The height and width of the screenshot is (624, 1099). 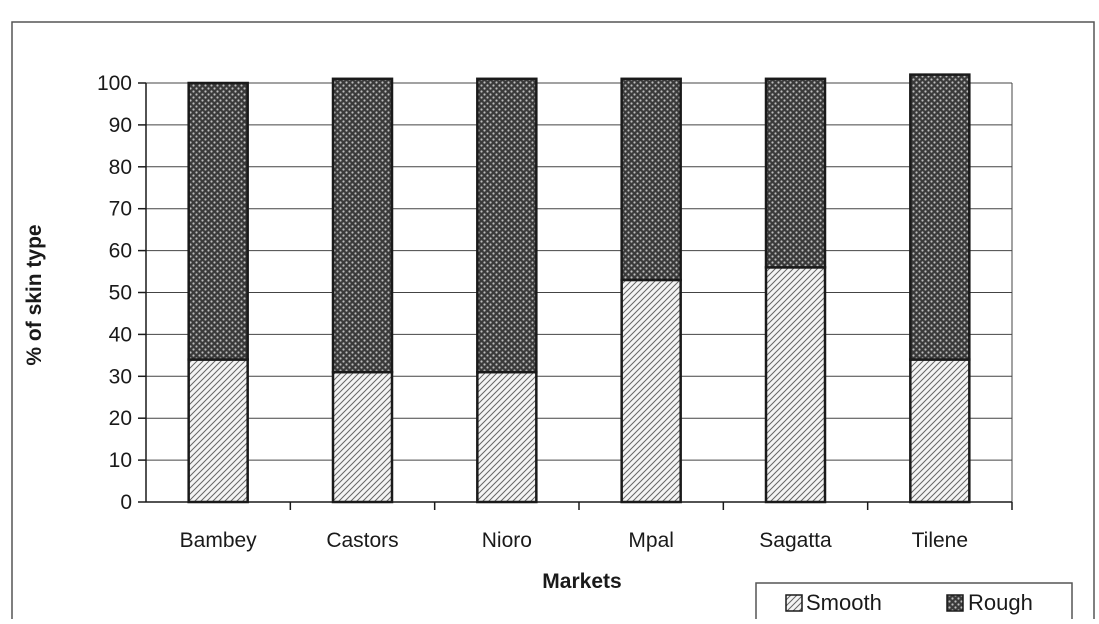 What do you see at coordinates (120, 418) in the screenshot?
I see `y-tick-label: 20` at bounding box center [120, 418].